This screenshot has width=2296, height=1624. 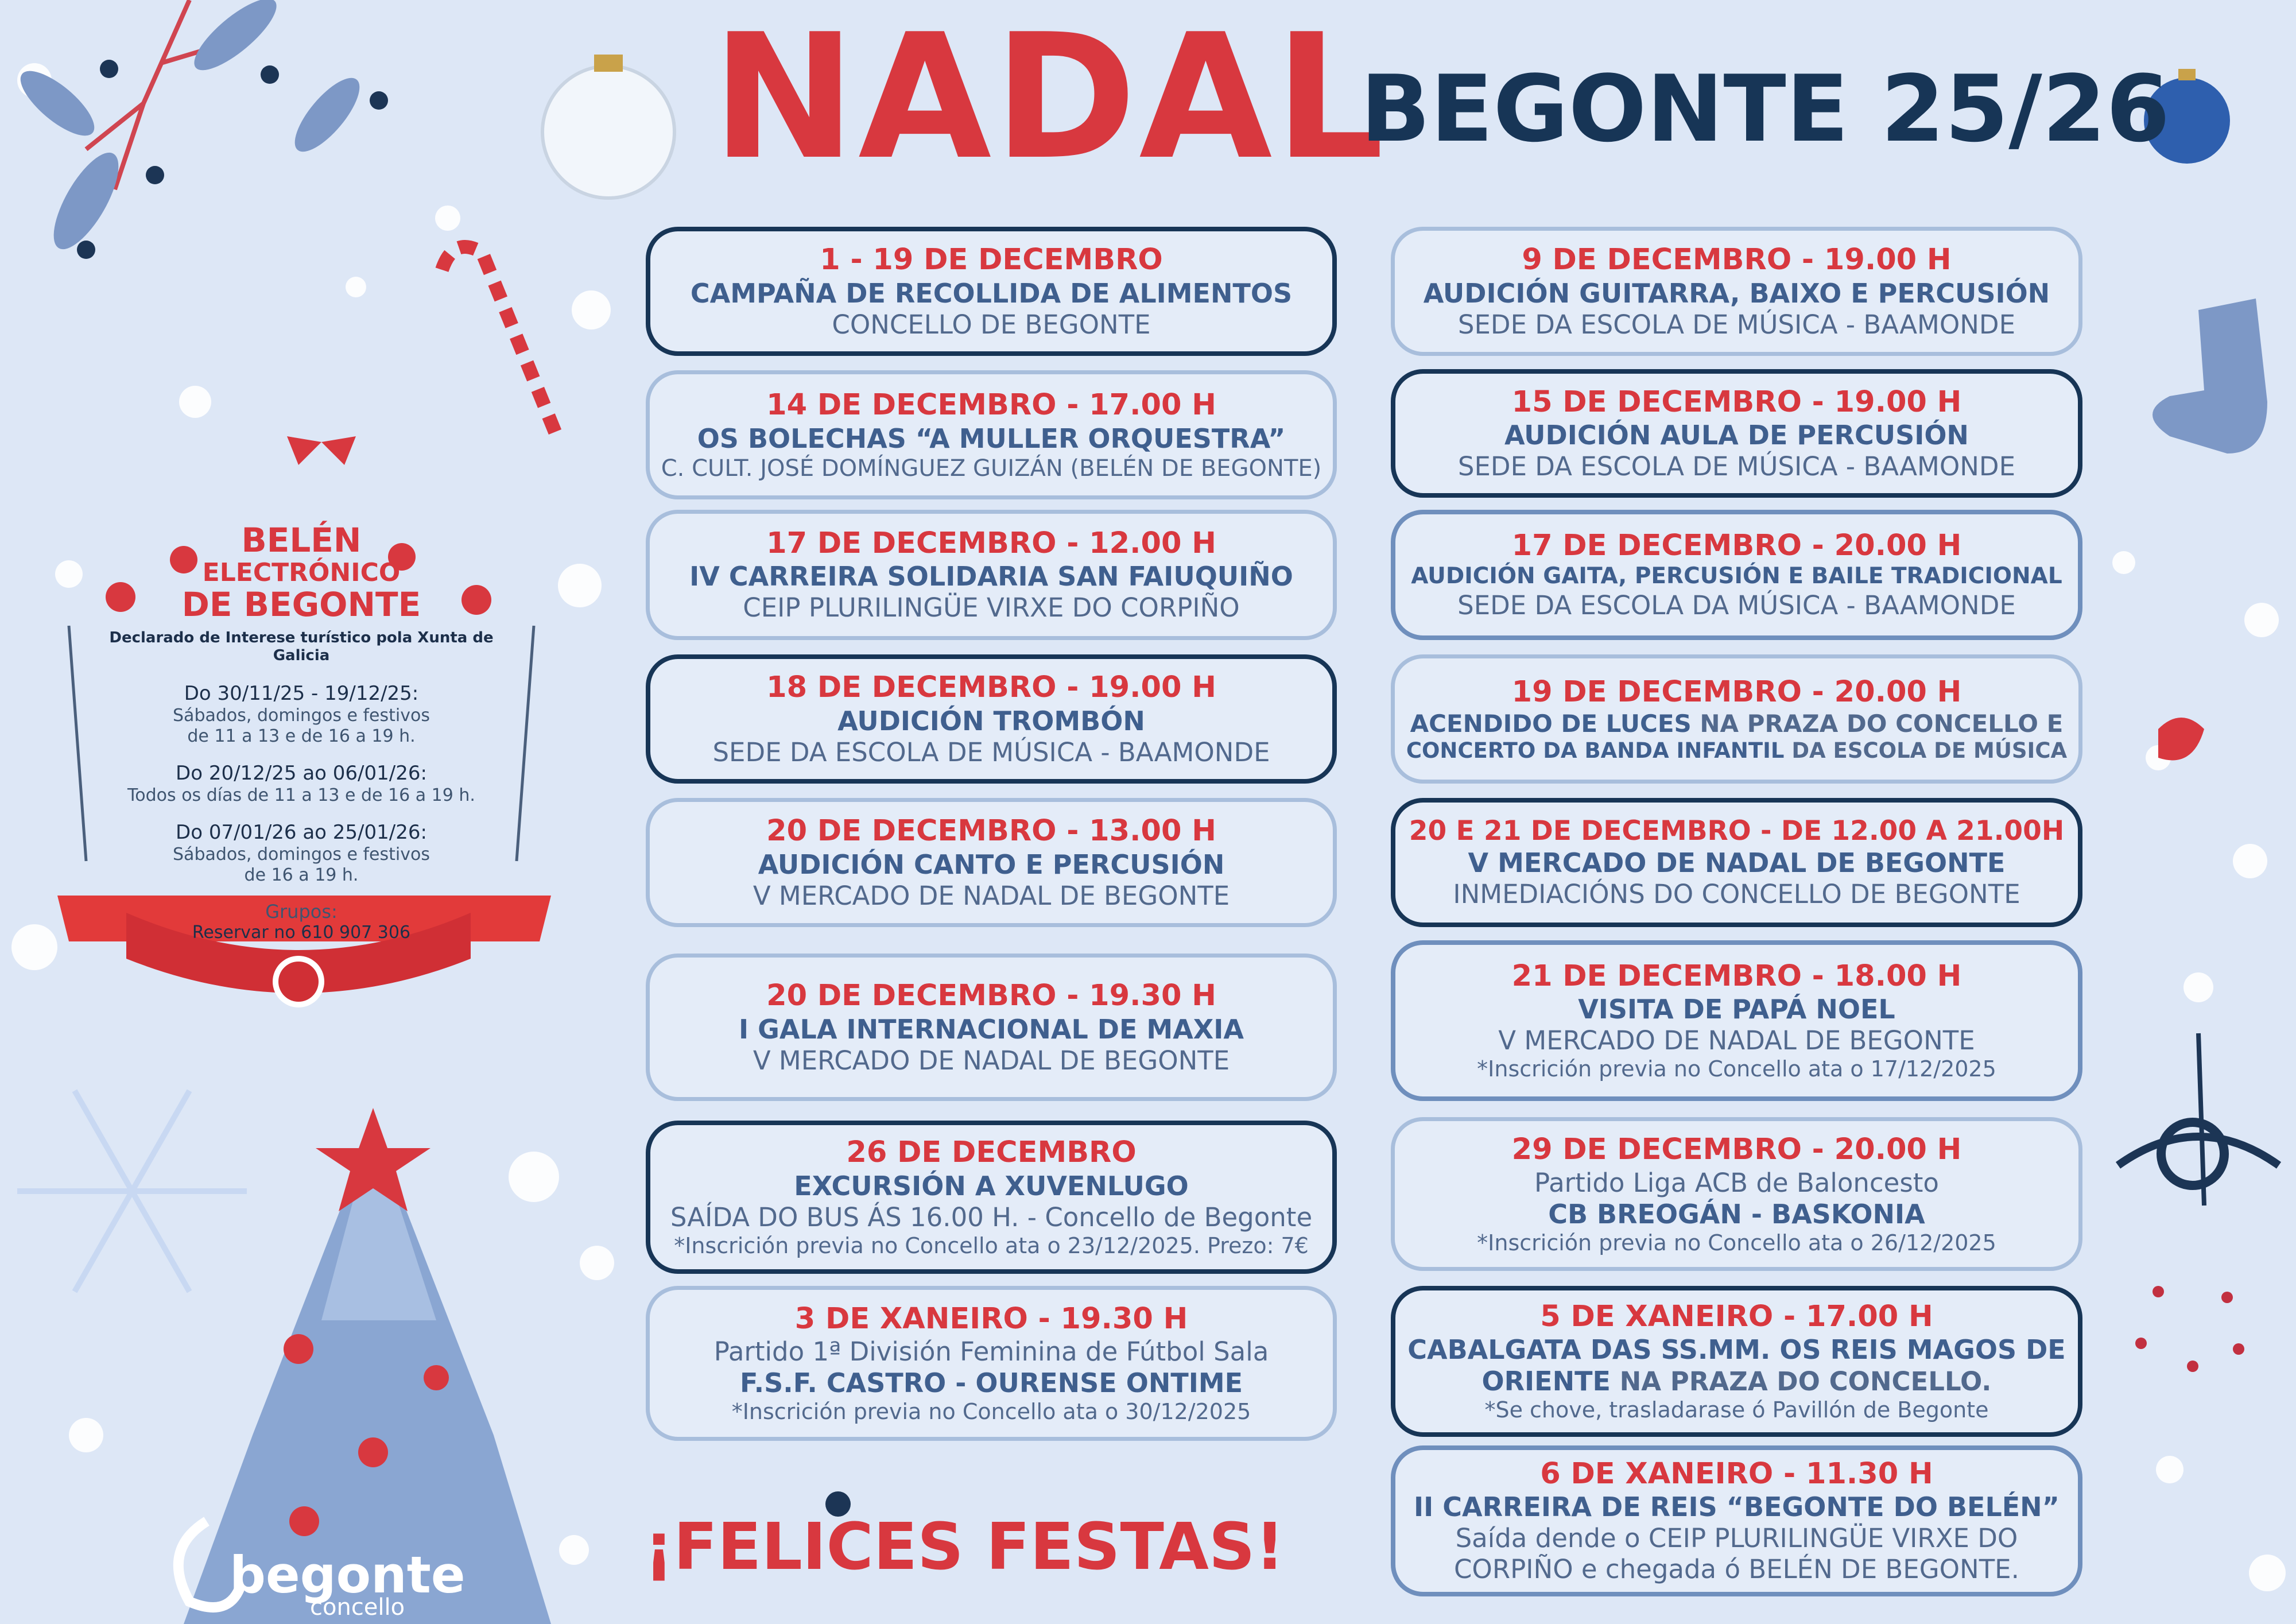 I want to click on event-line: CONCELLO DE BEGONTE, so click(x=991, y=324).